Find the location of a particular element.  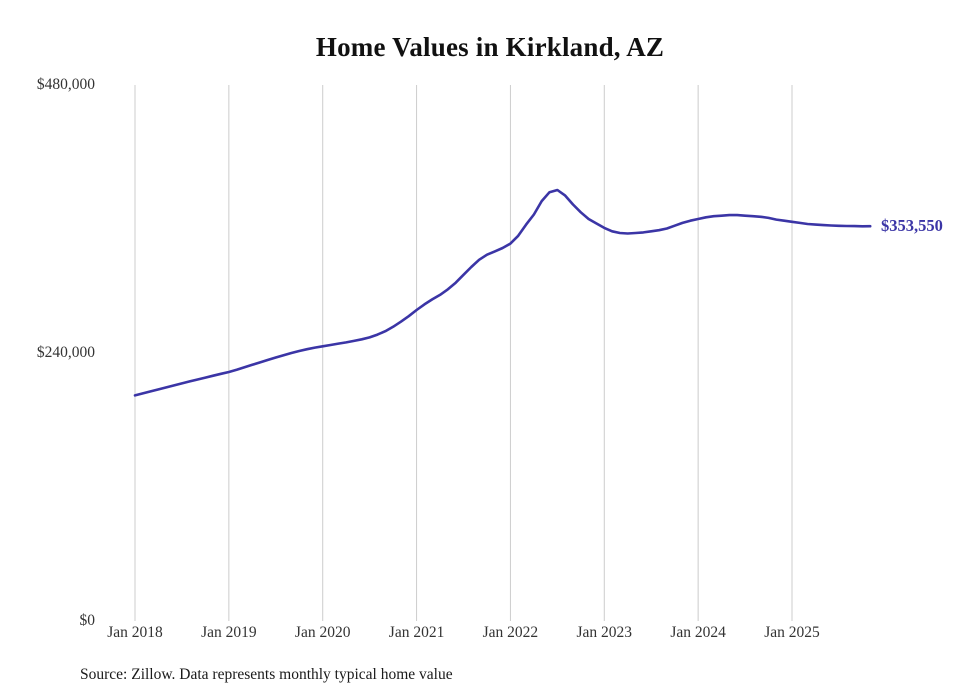

chart-title: Home Values in Kirkland, AZ is located at coordinates (490, 47).